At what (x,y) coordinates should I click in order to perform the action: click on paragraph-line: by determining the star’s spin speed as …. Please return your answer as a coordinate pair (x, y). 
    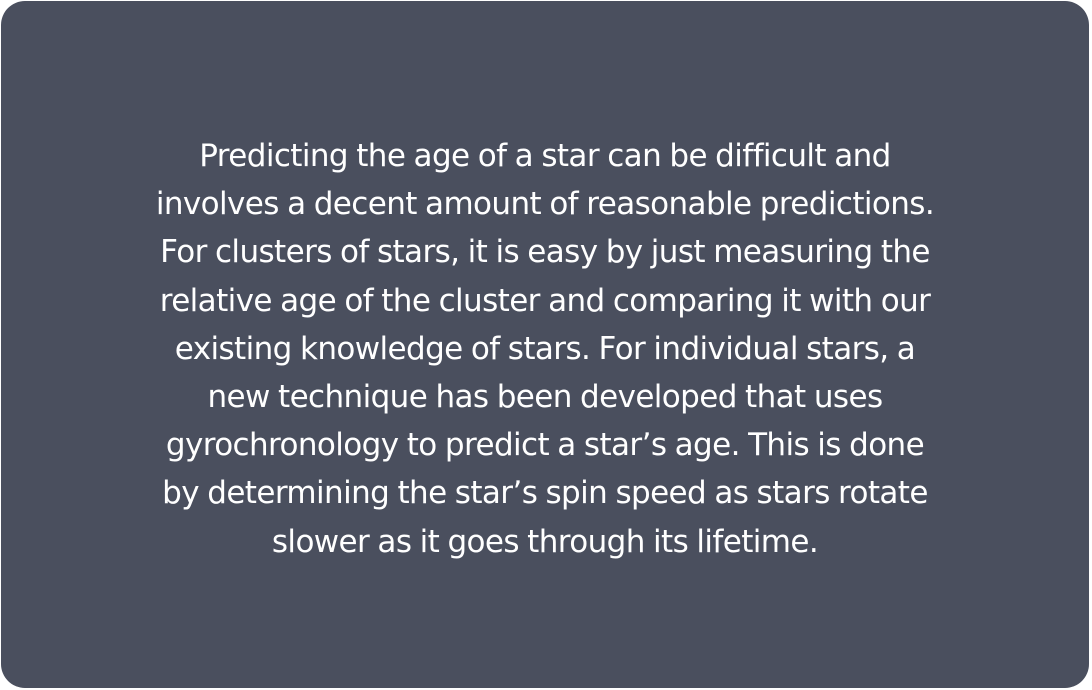
    Looking at the image, I should click on (545, 493).